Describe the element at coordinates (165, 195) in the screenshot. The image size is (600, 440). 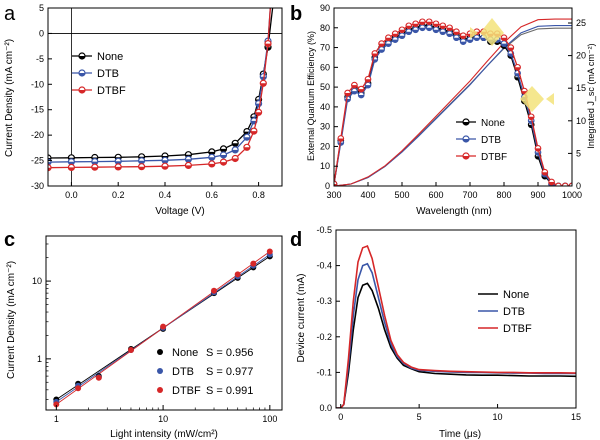
I see `x-tick-label: 0.4` at that location.